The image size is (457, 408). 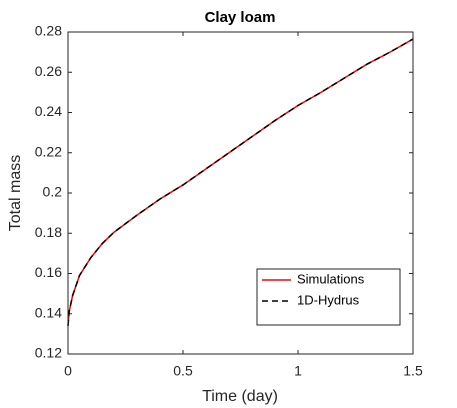 I want to click on y-tick-label: 0.2, so click(x=53, y=192).